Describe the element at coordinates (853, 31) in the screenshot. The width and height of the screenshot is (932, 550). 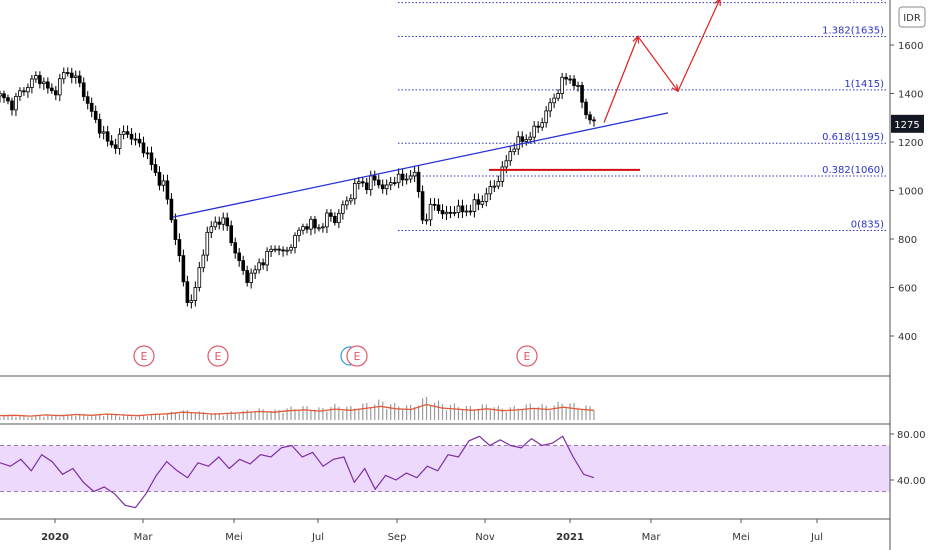
I see `fib-level-label: 1.382(1635)` at that location.